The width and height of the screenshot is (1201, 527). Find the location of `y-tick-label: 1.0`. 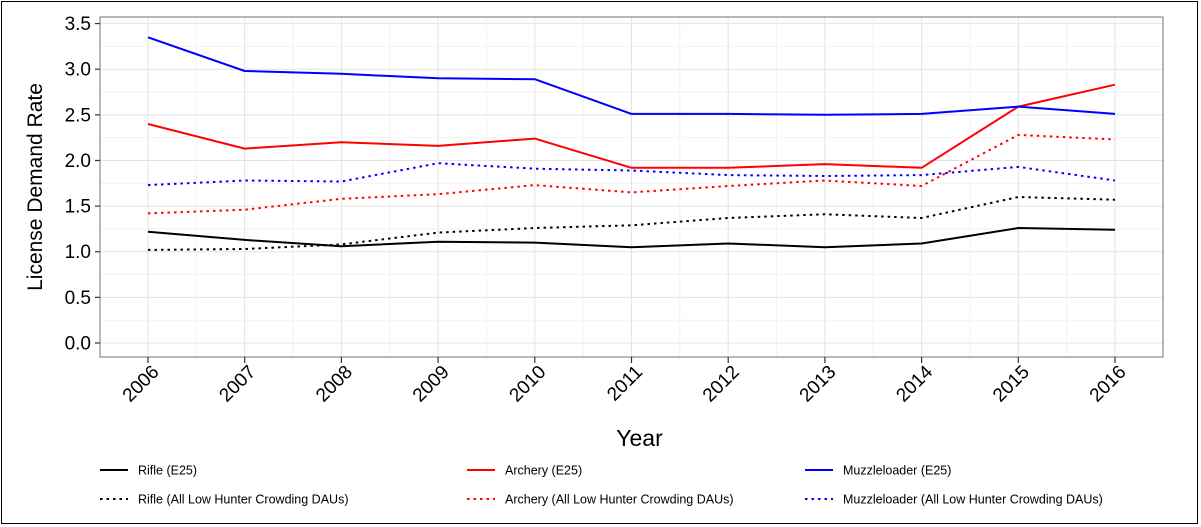

y-tick-label: 1.0 is located at coordinates (78, 252).